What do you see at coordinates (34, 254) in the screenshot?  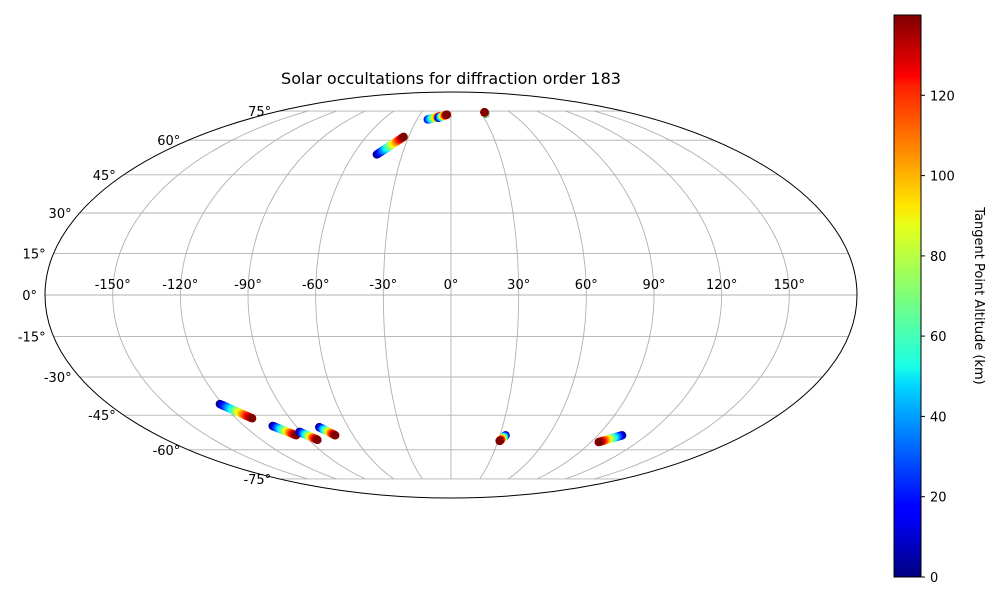 I see `y-tick-label: 15°` at bounding box center [34, 254].